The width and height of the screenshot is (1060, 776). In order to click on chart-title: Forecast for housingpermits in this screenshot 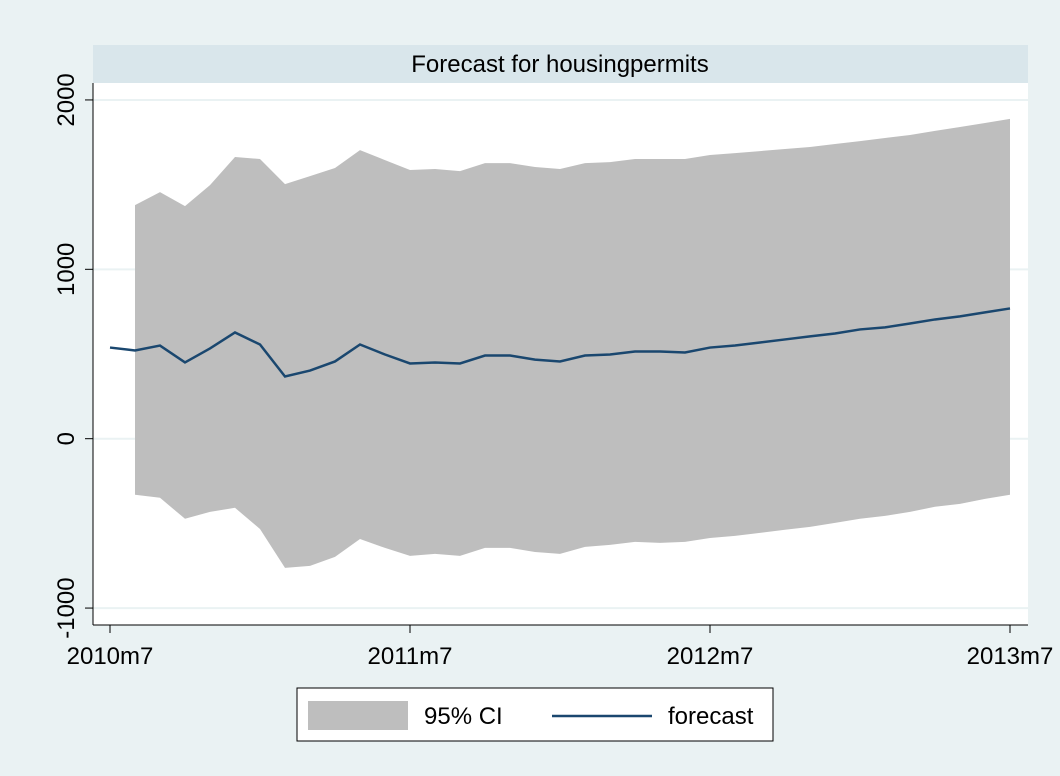, I will do `click(559, 64)`.